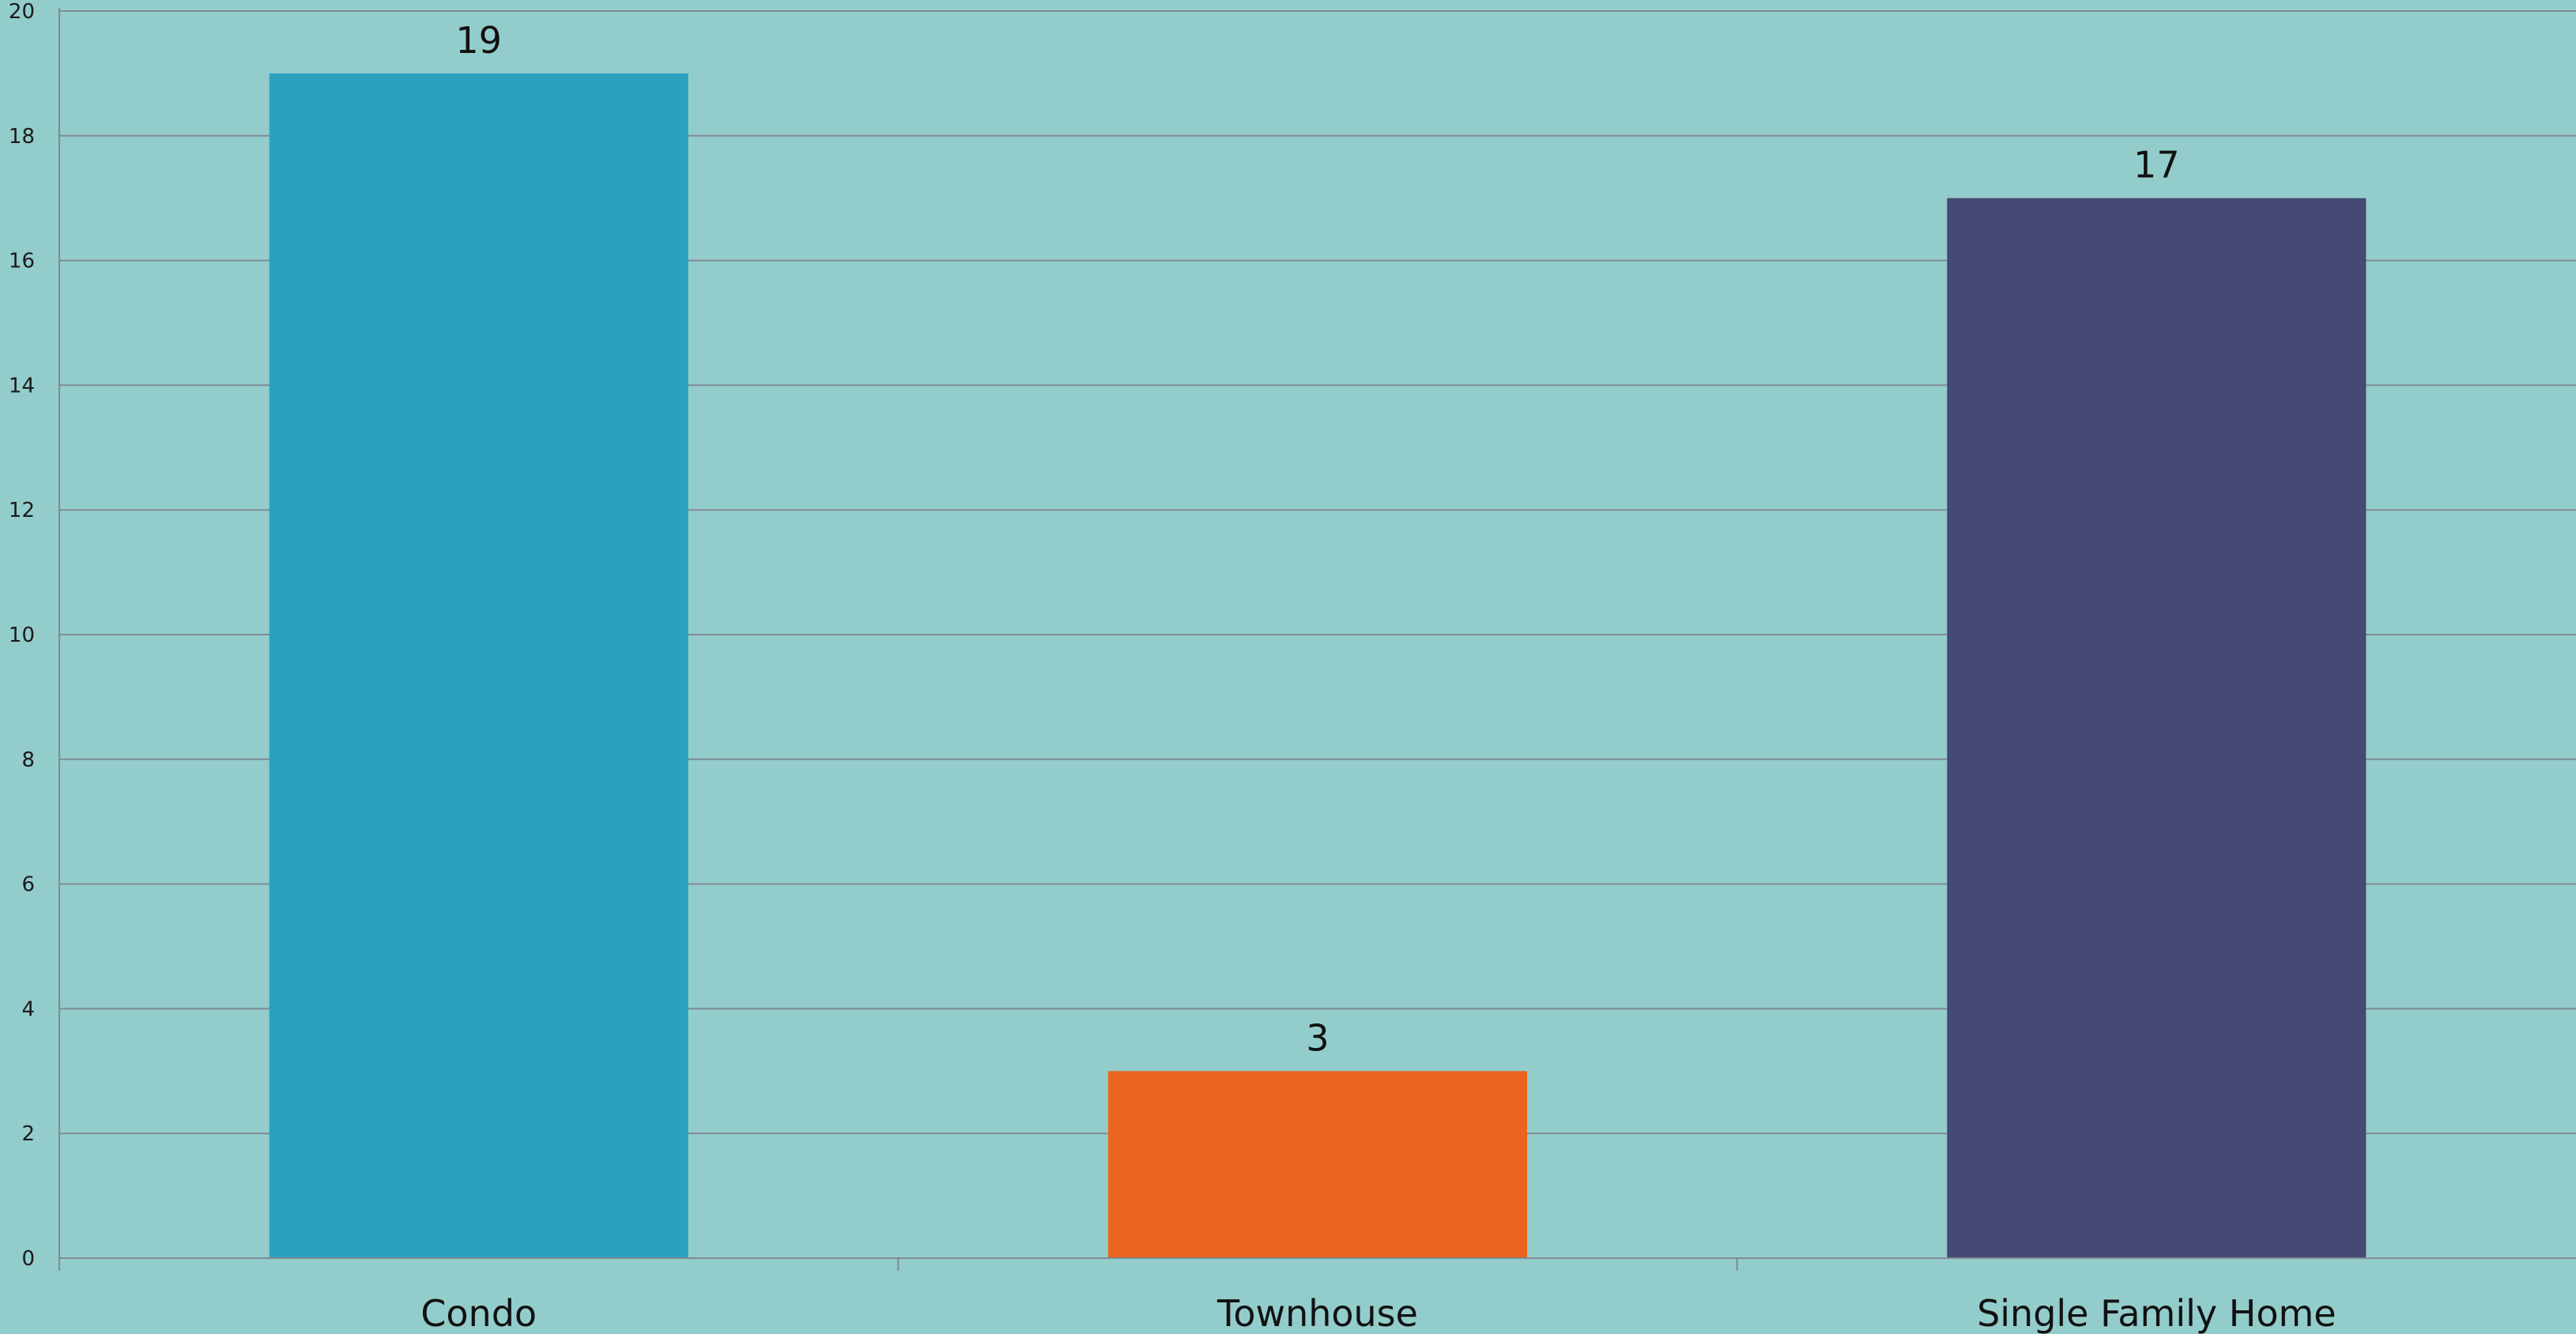 Image resolution: width=2576 pixels, height=1334 pixels. I want to click on data-label-townhouse: 3, so click(1317, 1037).